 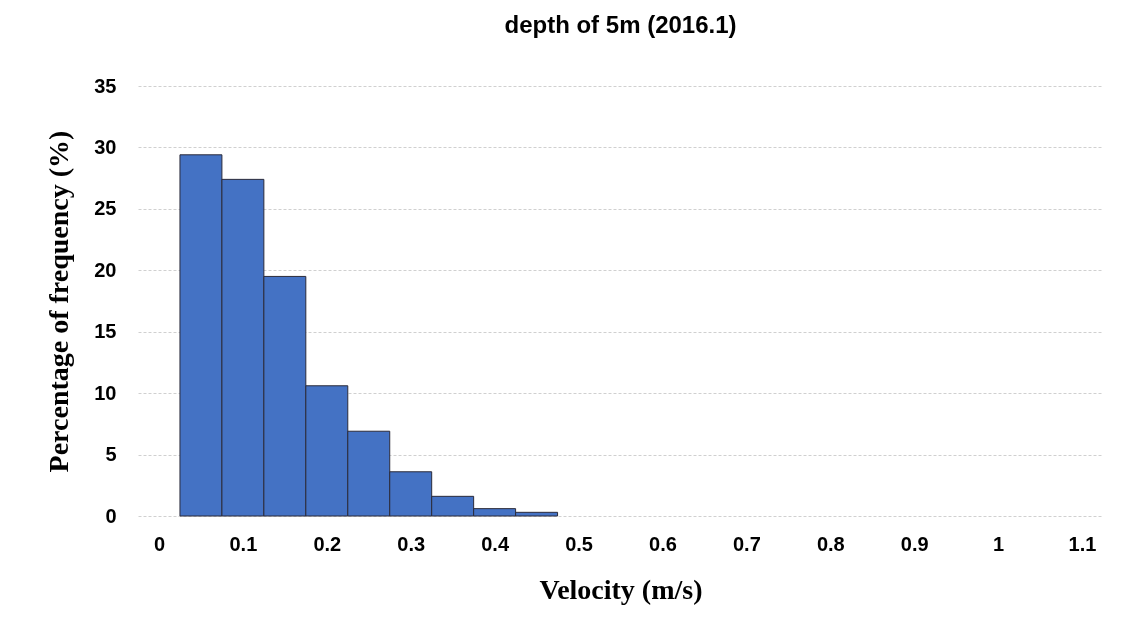 I want to click on y-tick-label: 10, so click(x=105, y=392).